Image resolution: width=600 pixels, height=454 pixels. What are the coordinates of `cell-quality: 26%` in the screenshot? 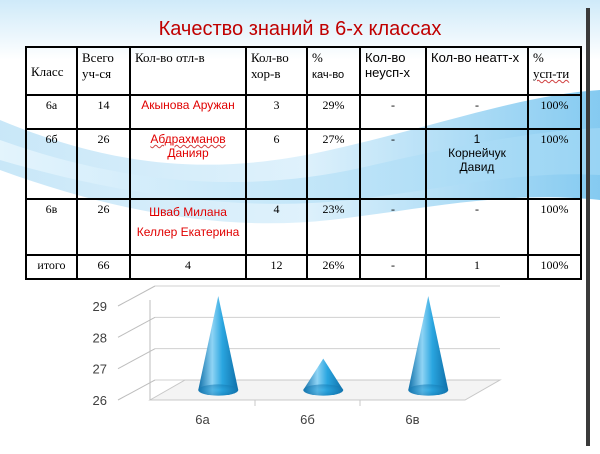 It's located at (333, 267).